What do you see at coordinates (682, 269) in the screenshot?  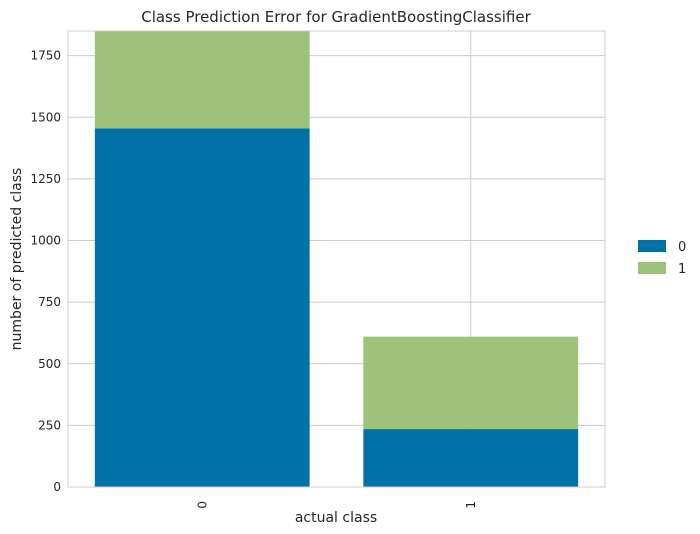 I see `legend-label: 1` at bounding box center [682, 269].